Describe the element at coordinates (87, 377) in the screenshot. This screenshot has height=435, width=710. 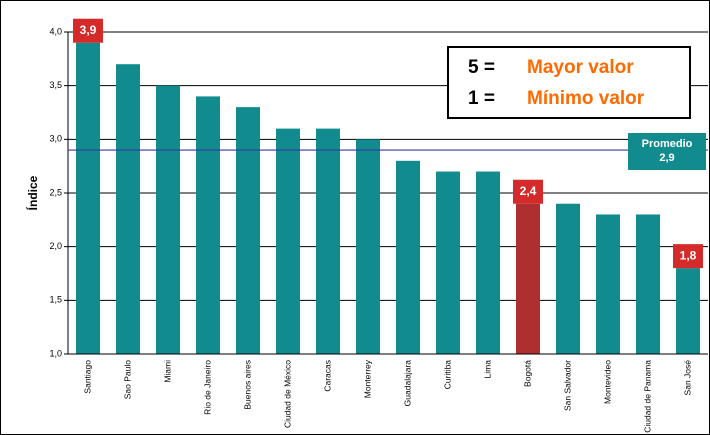
I see `x-tick-label: Santiago` at that location.